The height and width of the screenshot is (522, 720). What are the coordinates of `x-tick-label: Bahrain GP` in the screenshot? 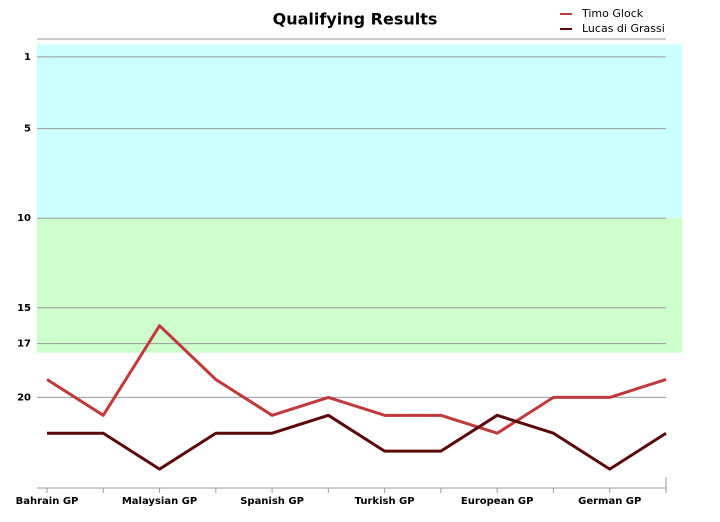 It's located at (47, 501).